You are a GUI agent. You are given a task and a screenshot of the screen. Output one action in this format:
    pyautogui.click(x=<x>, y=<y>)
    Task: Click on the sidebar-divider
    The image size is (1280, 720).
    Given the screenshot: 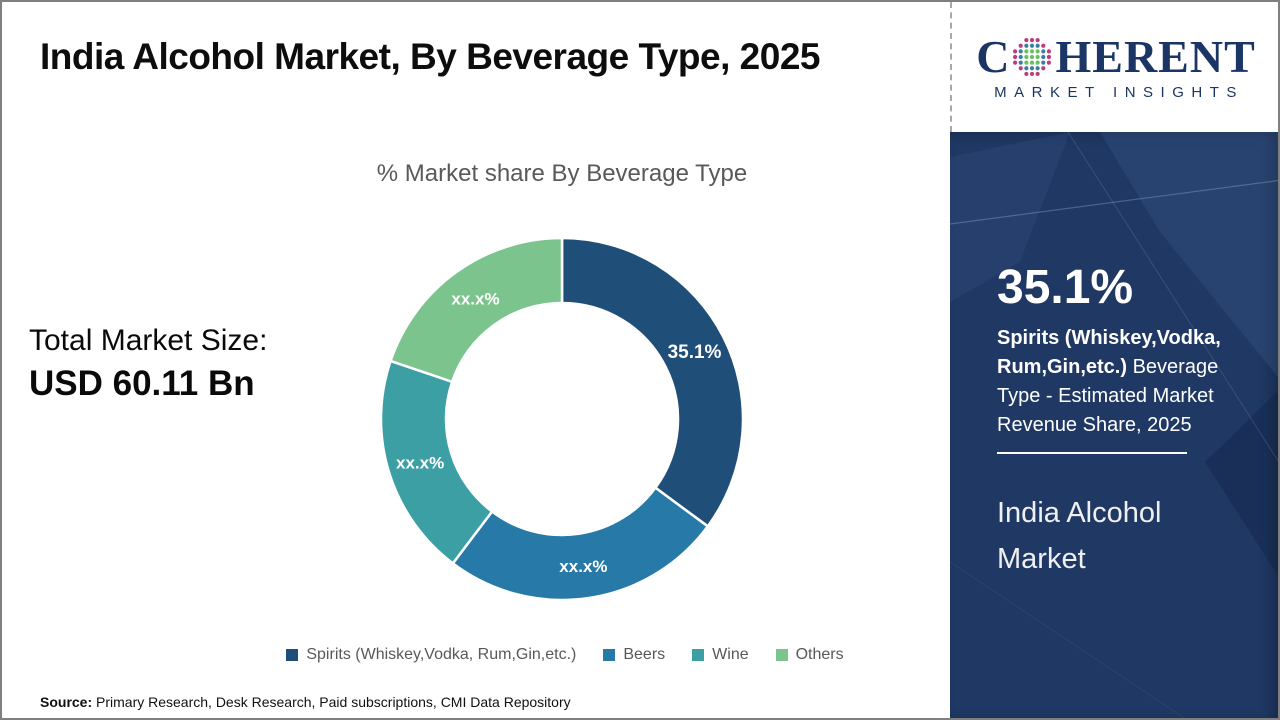 What is the action you would take?
    pyautogui.click(x=1092, y=453)
    